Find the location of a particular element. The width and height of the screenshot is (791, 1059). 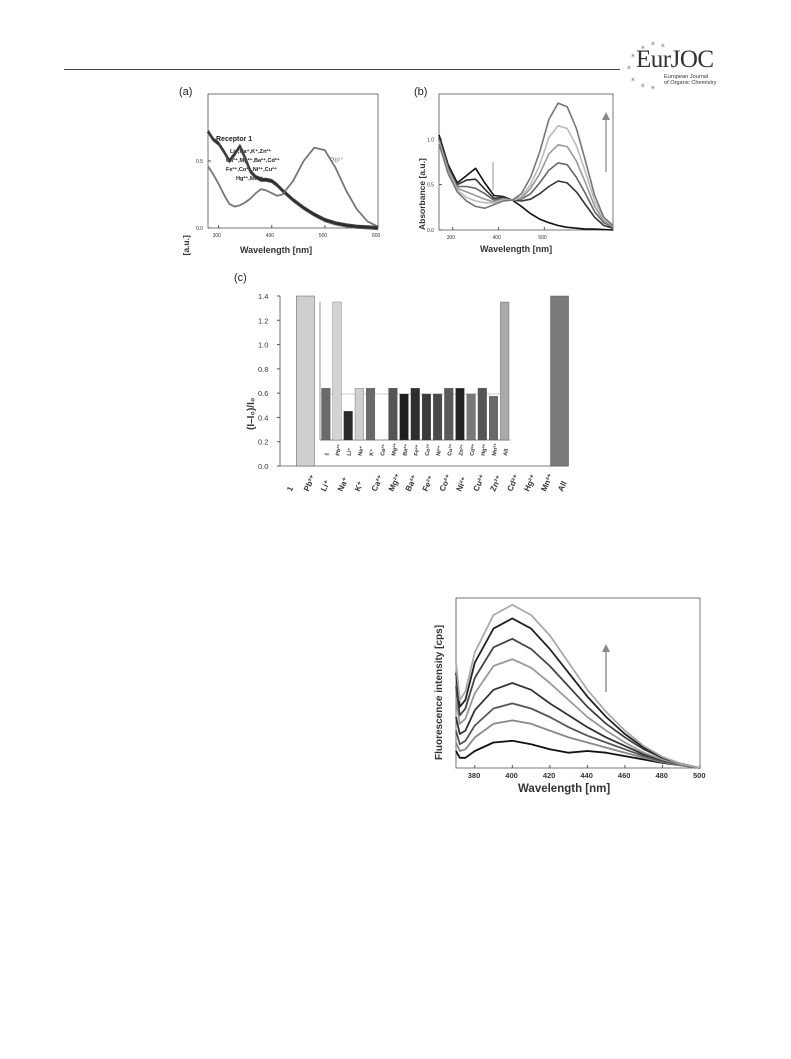

panel-a-label: (a) is located at coordinates (186, 92).